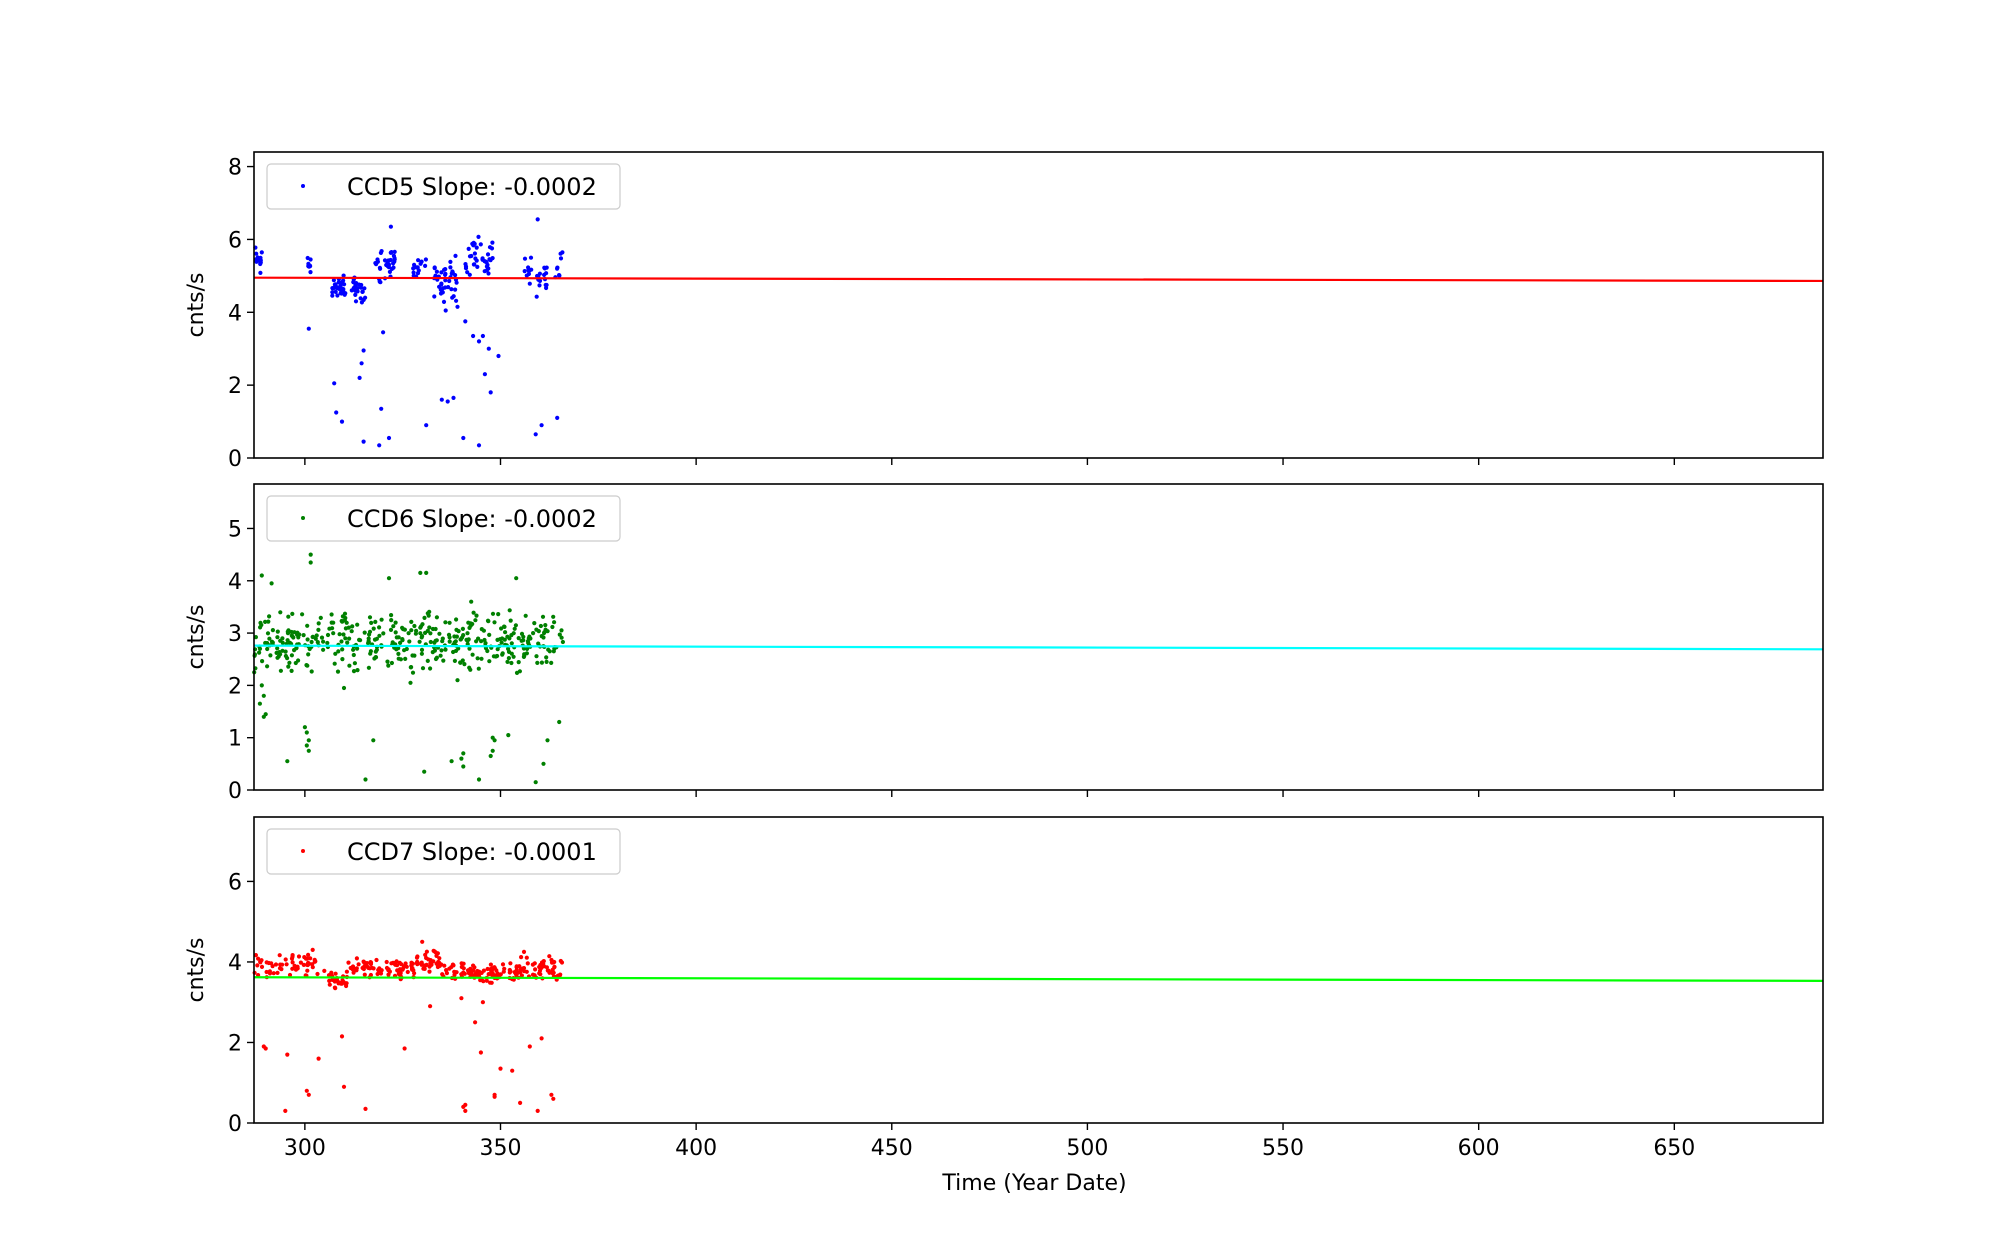  I want to click on trend-line-path, so click(1038, 279).